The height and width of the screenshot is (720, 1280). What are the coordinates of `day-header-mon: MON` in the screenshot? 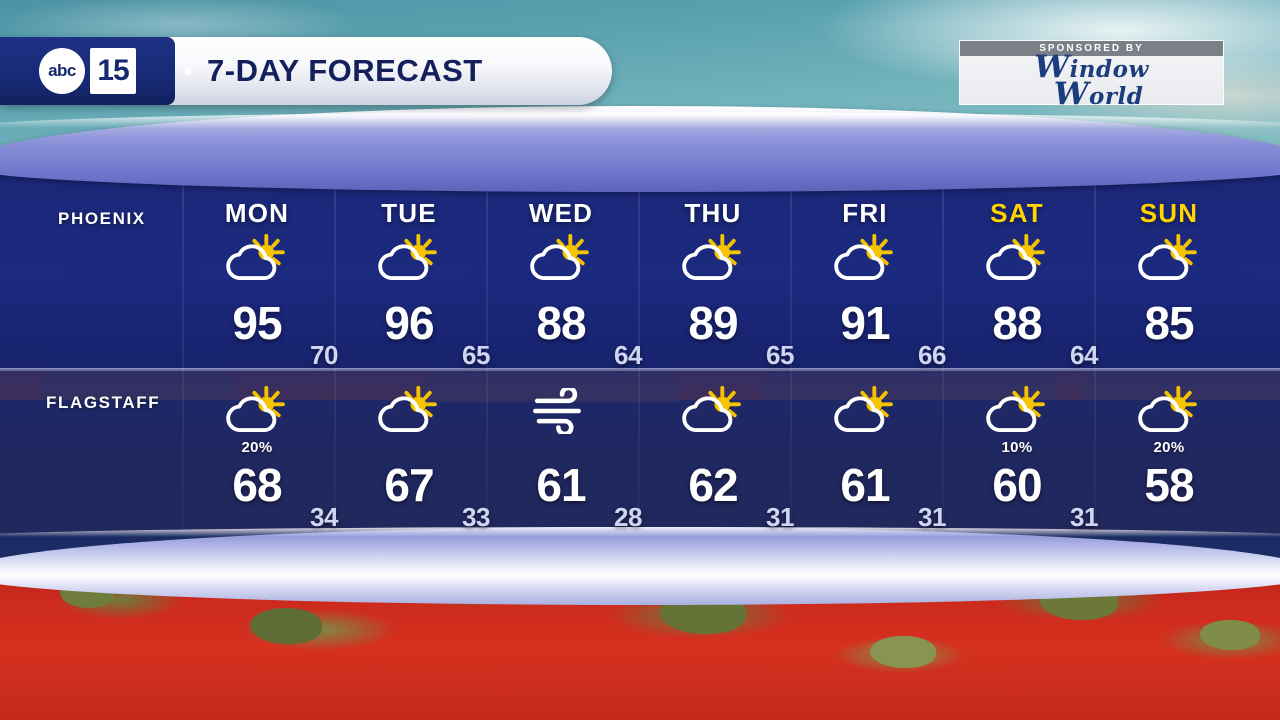 It's located at (257, 213).